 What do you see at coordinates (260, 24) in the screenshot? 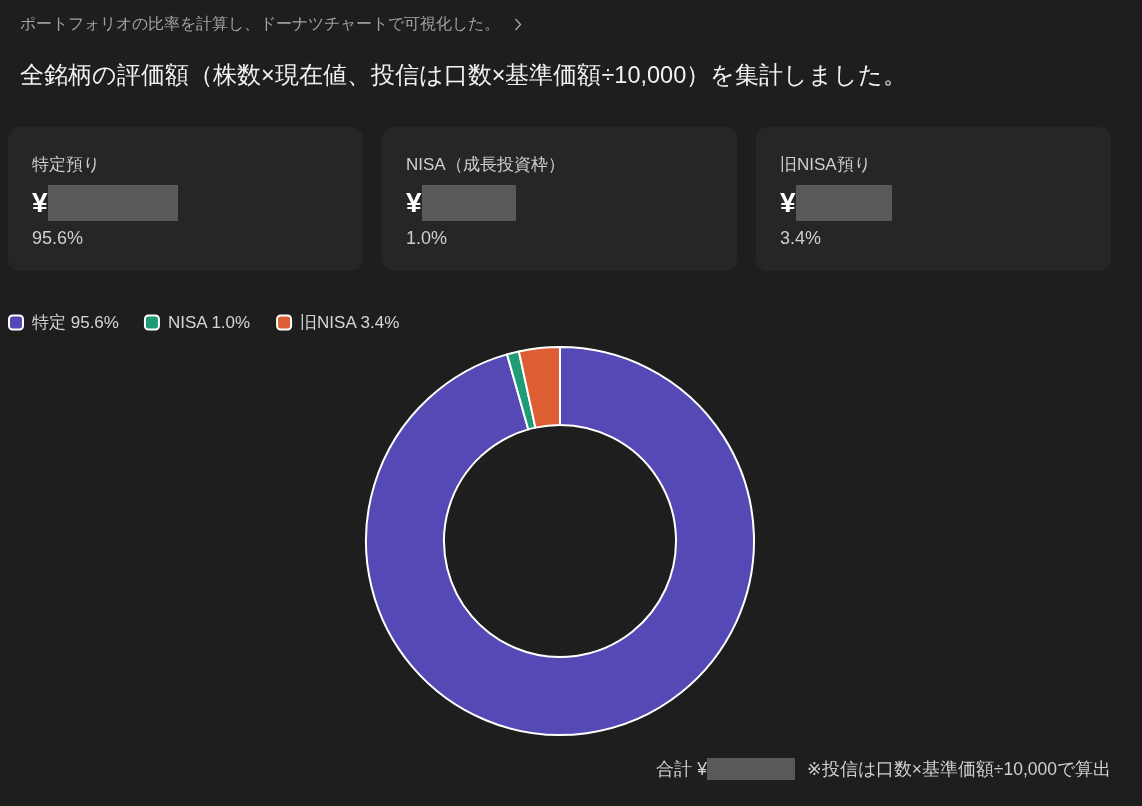
I see `text: ポートフォリオの比率を計算し、ドーナツチャートで可視化した。` at bounding box center [260, 24].